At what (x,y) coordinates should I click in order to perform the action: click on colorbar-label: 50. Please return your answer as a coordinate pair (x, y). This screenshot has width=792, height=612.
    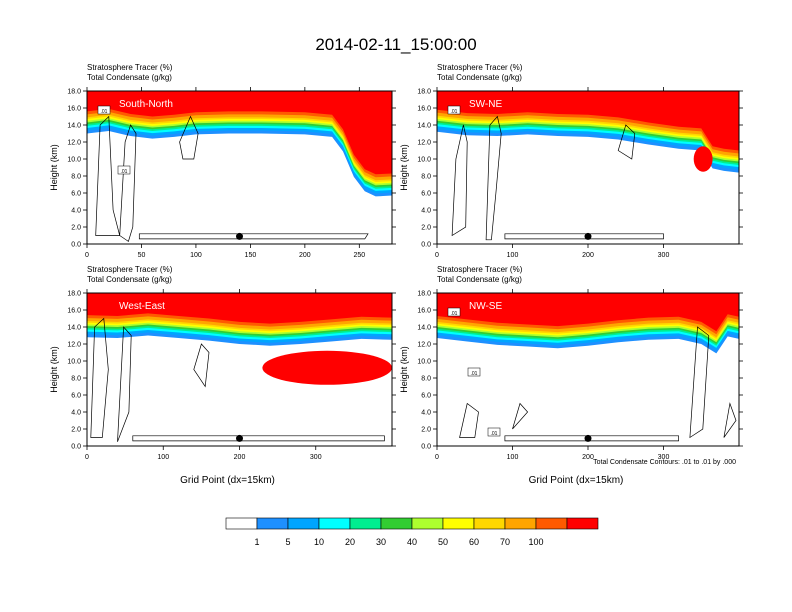
    Looking at the image, I should click on (443, 542).